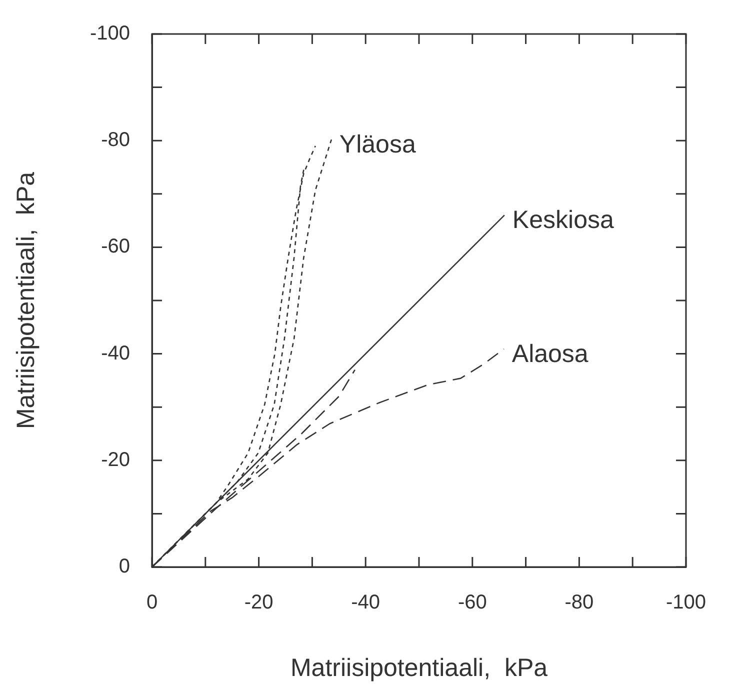 The image size is (730, 696). I want to click on y-tick-label: -100, so click(110, 33).